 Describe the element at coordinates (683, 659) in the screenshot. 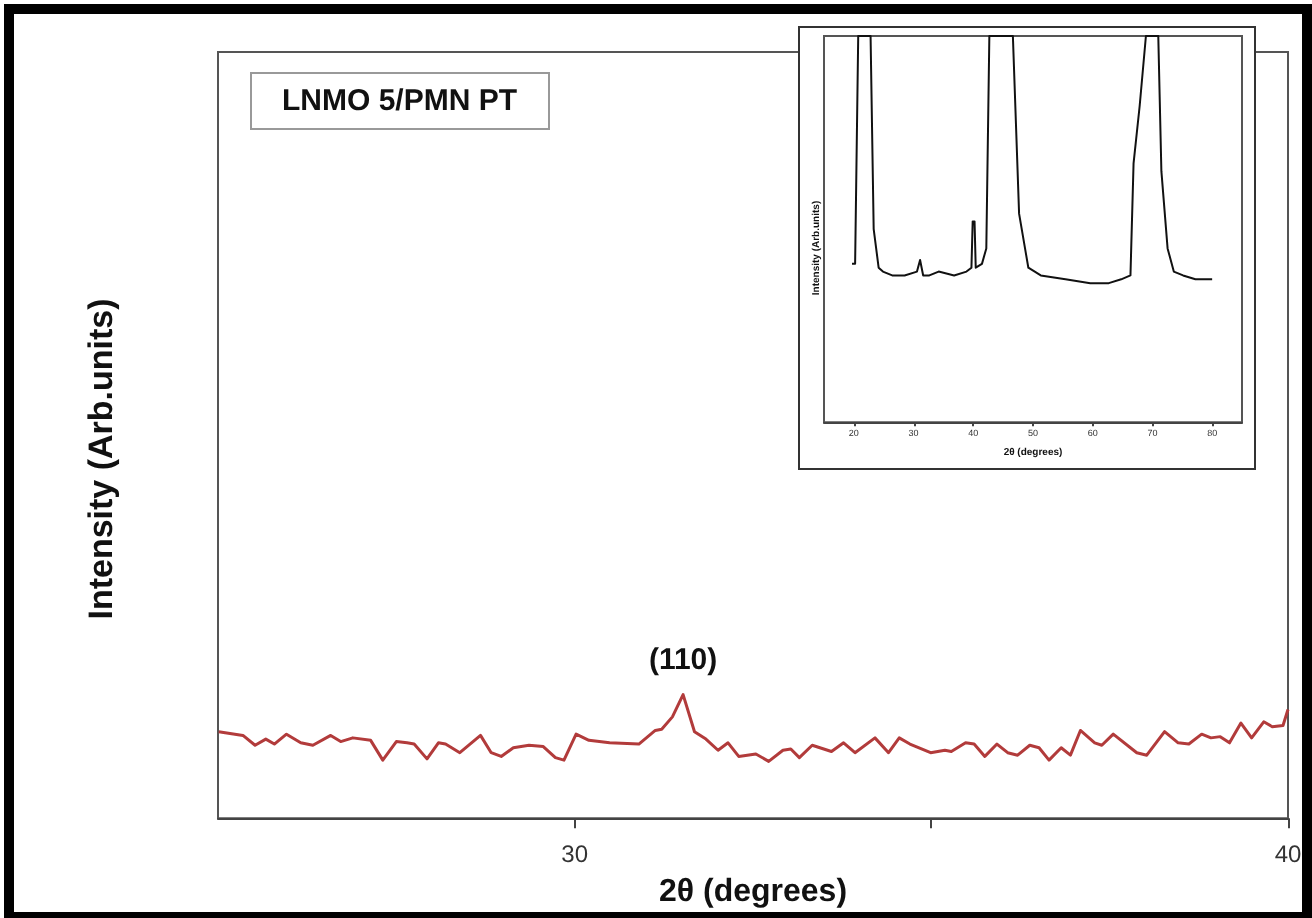

I see `annotation: (110)` at that location.